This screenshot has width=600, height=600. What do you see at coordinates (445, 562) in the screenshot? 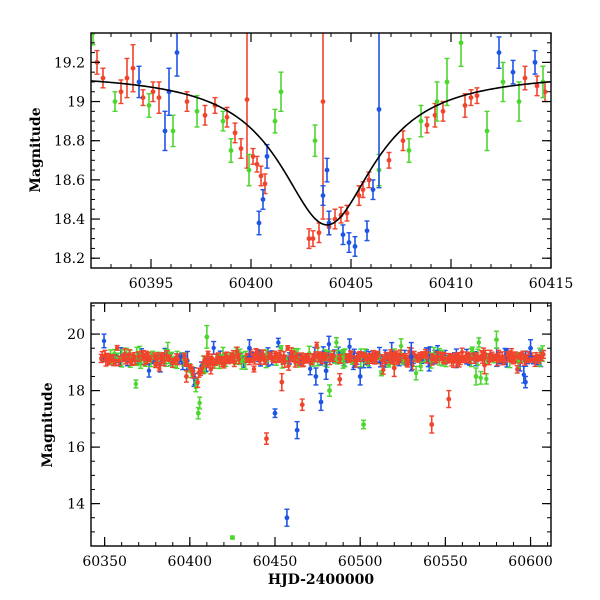
I see `x-tick-label: 60550` at bounding box center [445, 562].